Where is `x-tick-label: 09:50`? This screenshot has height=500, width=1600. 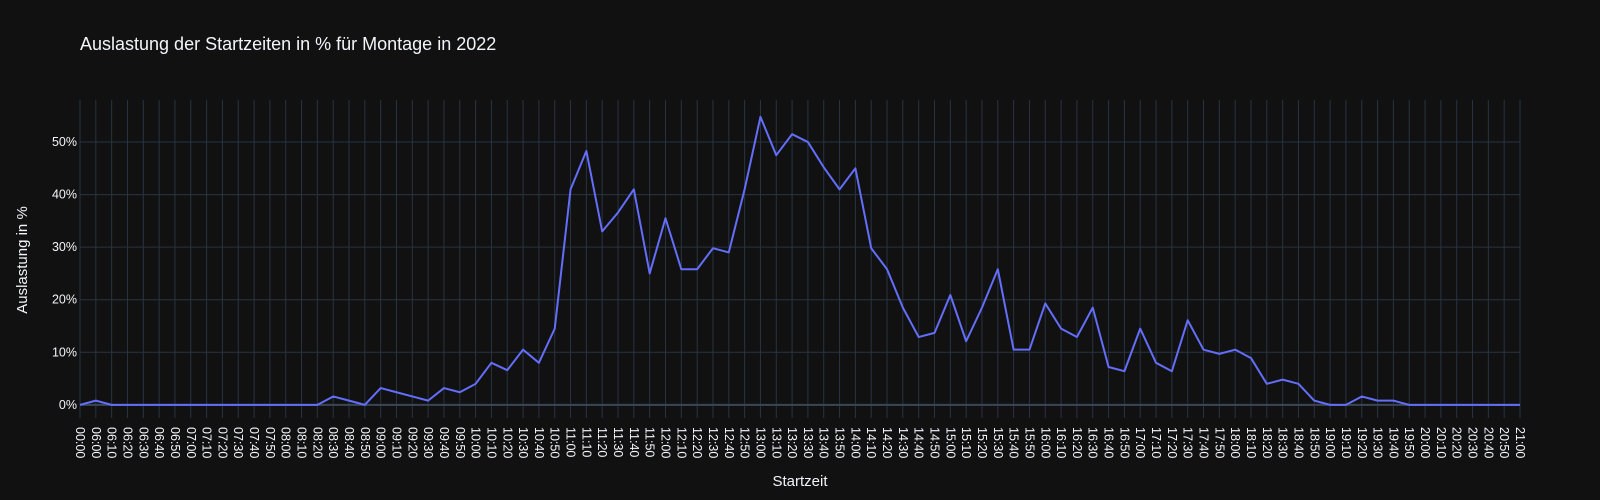
x-tick-label: 09:50 is located at coordinates (460, 442).